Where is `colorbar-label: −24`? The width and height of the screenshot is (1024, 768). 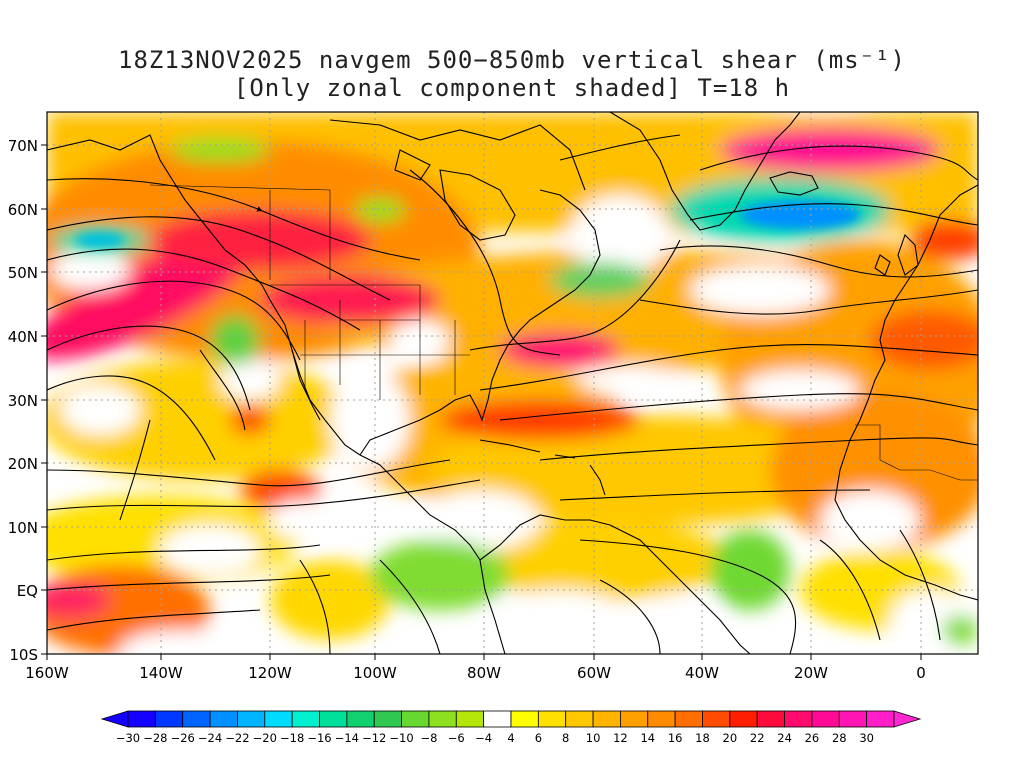 colorbar-label: −24 is located at coordinates (210, 738).